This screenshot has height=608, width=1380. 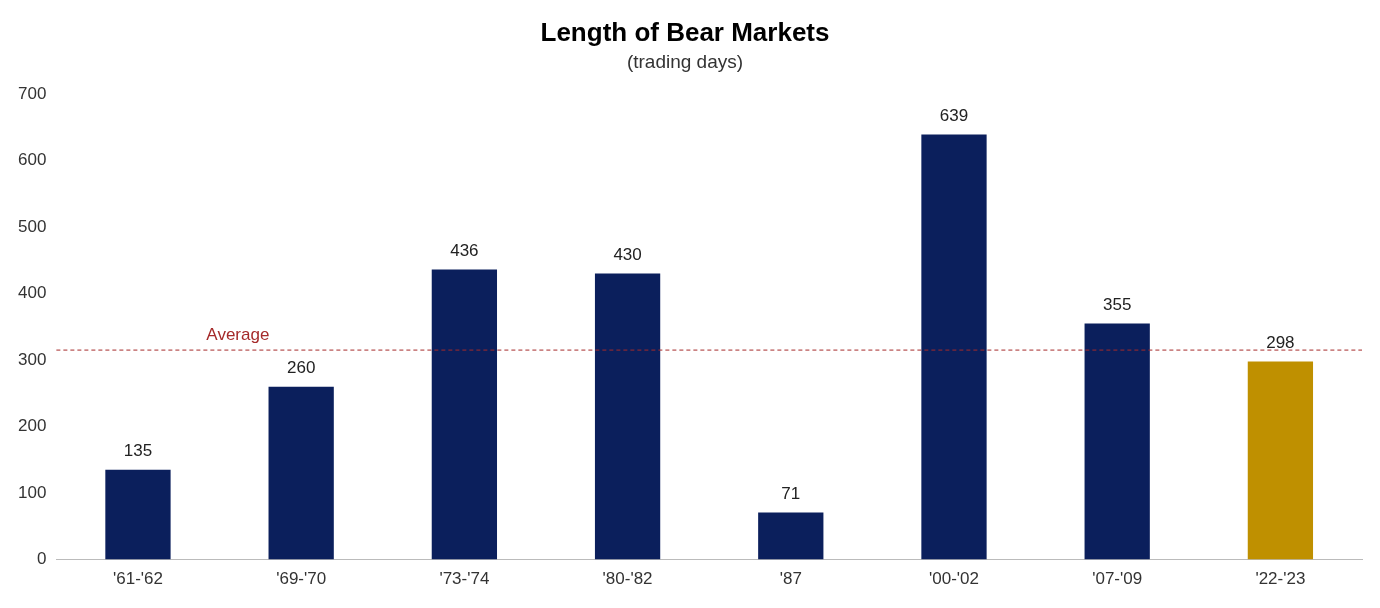 What do you see at coordinates (685, 31) in the screenshot?
I see `chart-title: Length of Bear Markets` at bounding box center [685, 31].